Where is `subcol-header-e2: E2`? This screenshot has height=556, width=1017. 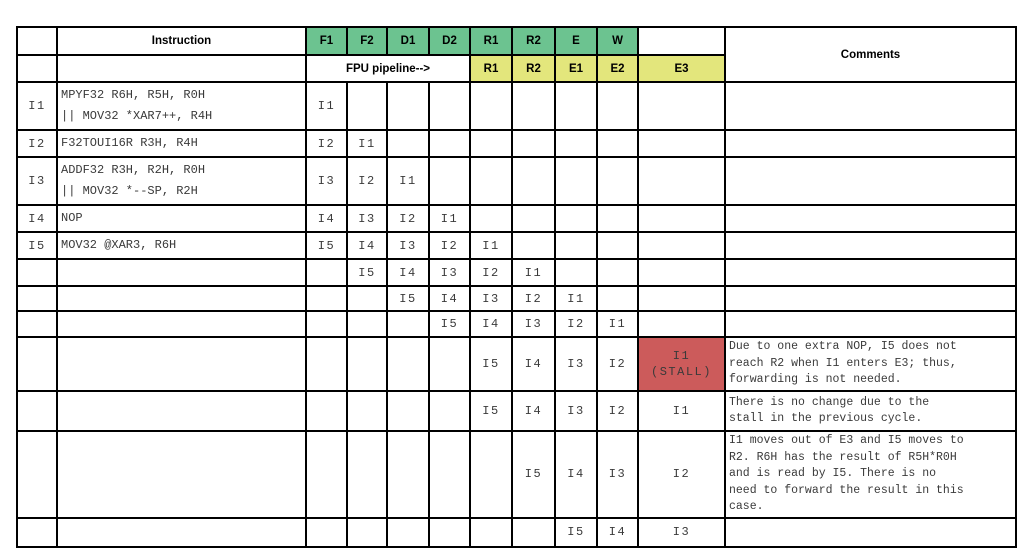 subcol-header-e2: E2 is located at coordinates (617, 68).